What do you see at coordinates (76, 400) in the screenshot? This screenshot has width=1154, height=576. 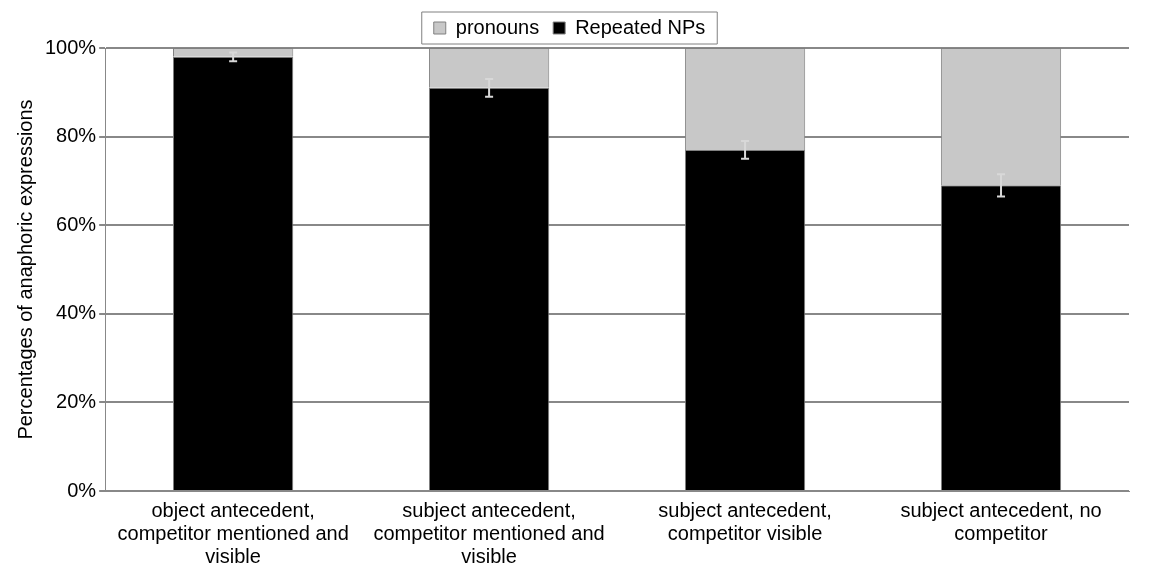 I see `y-tick-label: 20%` at bounding box center [76, 400].